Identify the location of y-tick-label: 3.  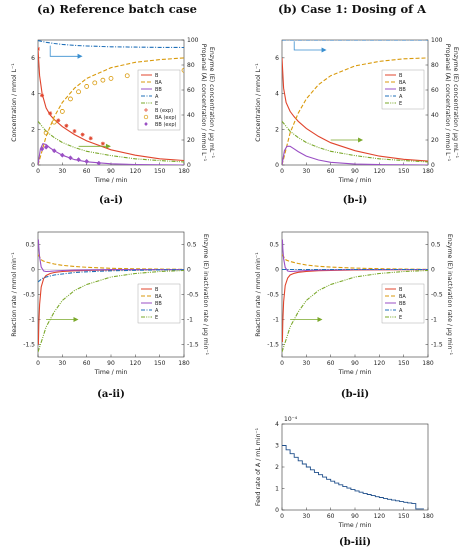
(277, 446).